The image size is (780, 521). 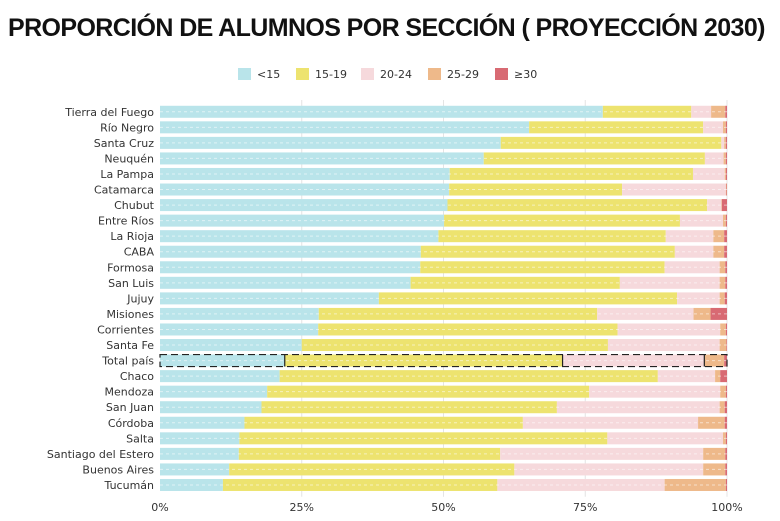 I want to click on x-tick-label: 50%, so click(x=443, y=507).